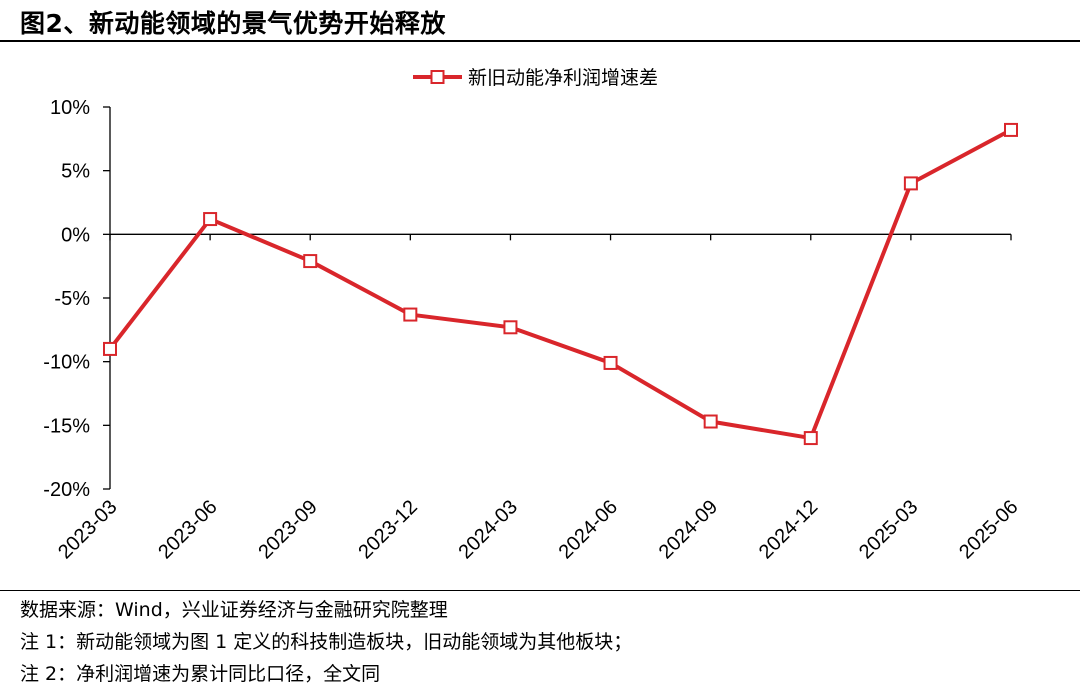 The image size is (1080, 693). What do you see at coordinates (75, 235) in the screenshot?
I see `y-tick-label: 0%` at bounding box center [75, 235].